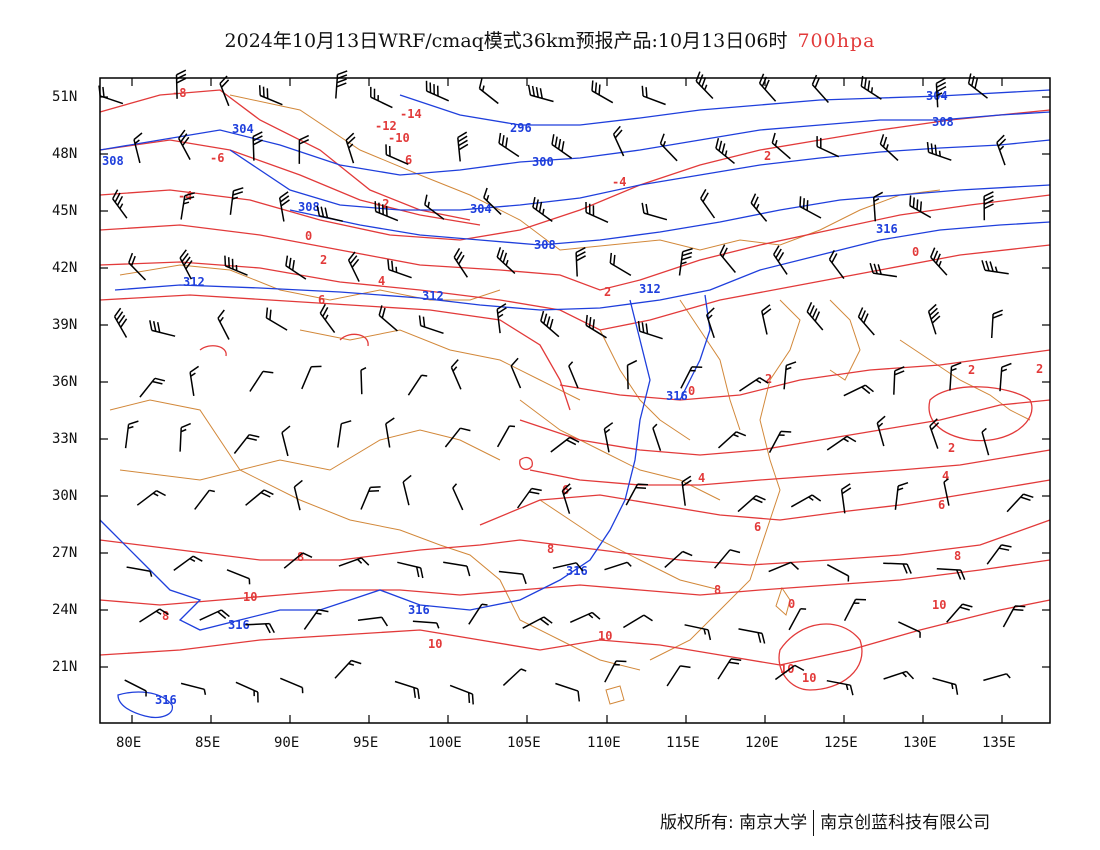 The image size is (1100, 850). Describe the element at coordinates (365, 743) in the screenshot. I see `x-tick-label: 95E` at that location.